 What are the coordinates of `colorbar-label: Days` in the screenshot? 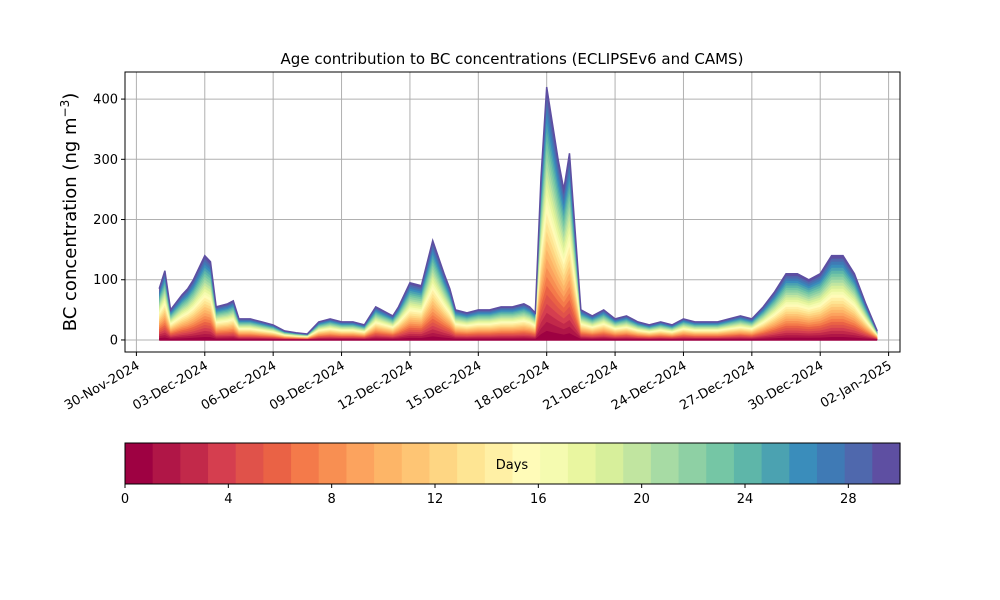 It's located at (512, 465).